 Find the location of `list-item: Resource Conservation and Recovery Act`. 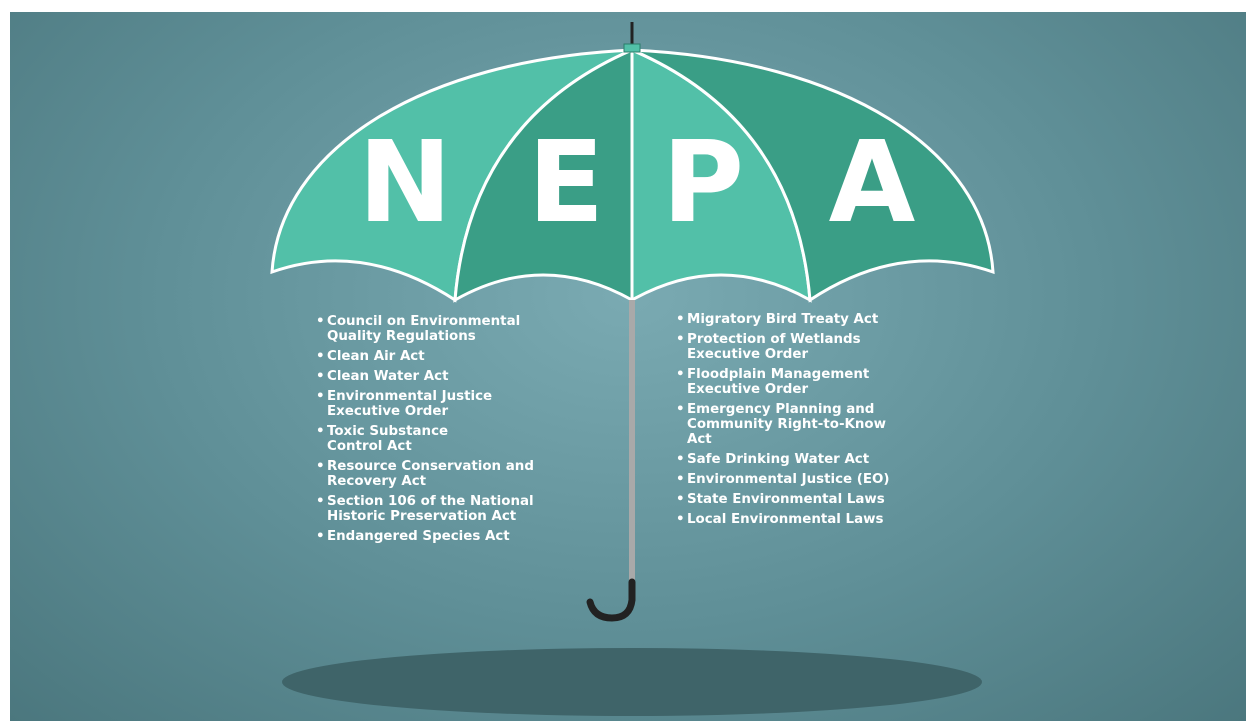

list-item: Resource Conservation and Recovery Act is located at coordinates (425, 474).